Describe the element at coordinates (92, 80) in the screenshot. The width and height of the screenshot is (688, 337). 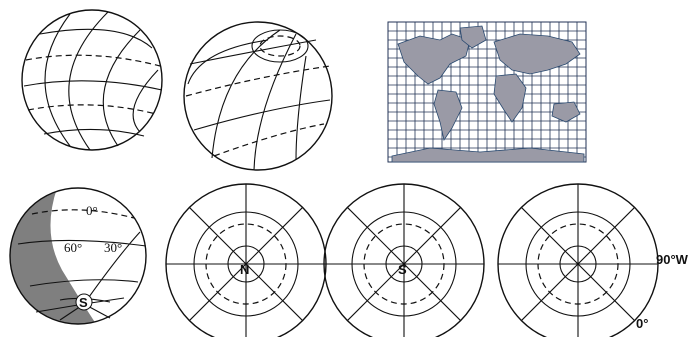
I see `globe-tilted` at that location.